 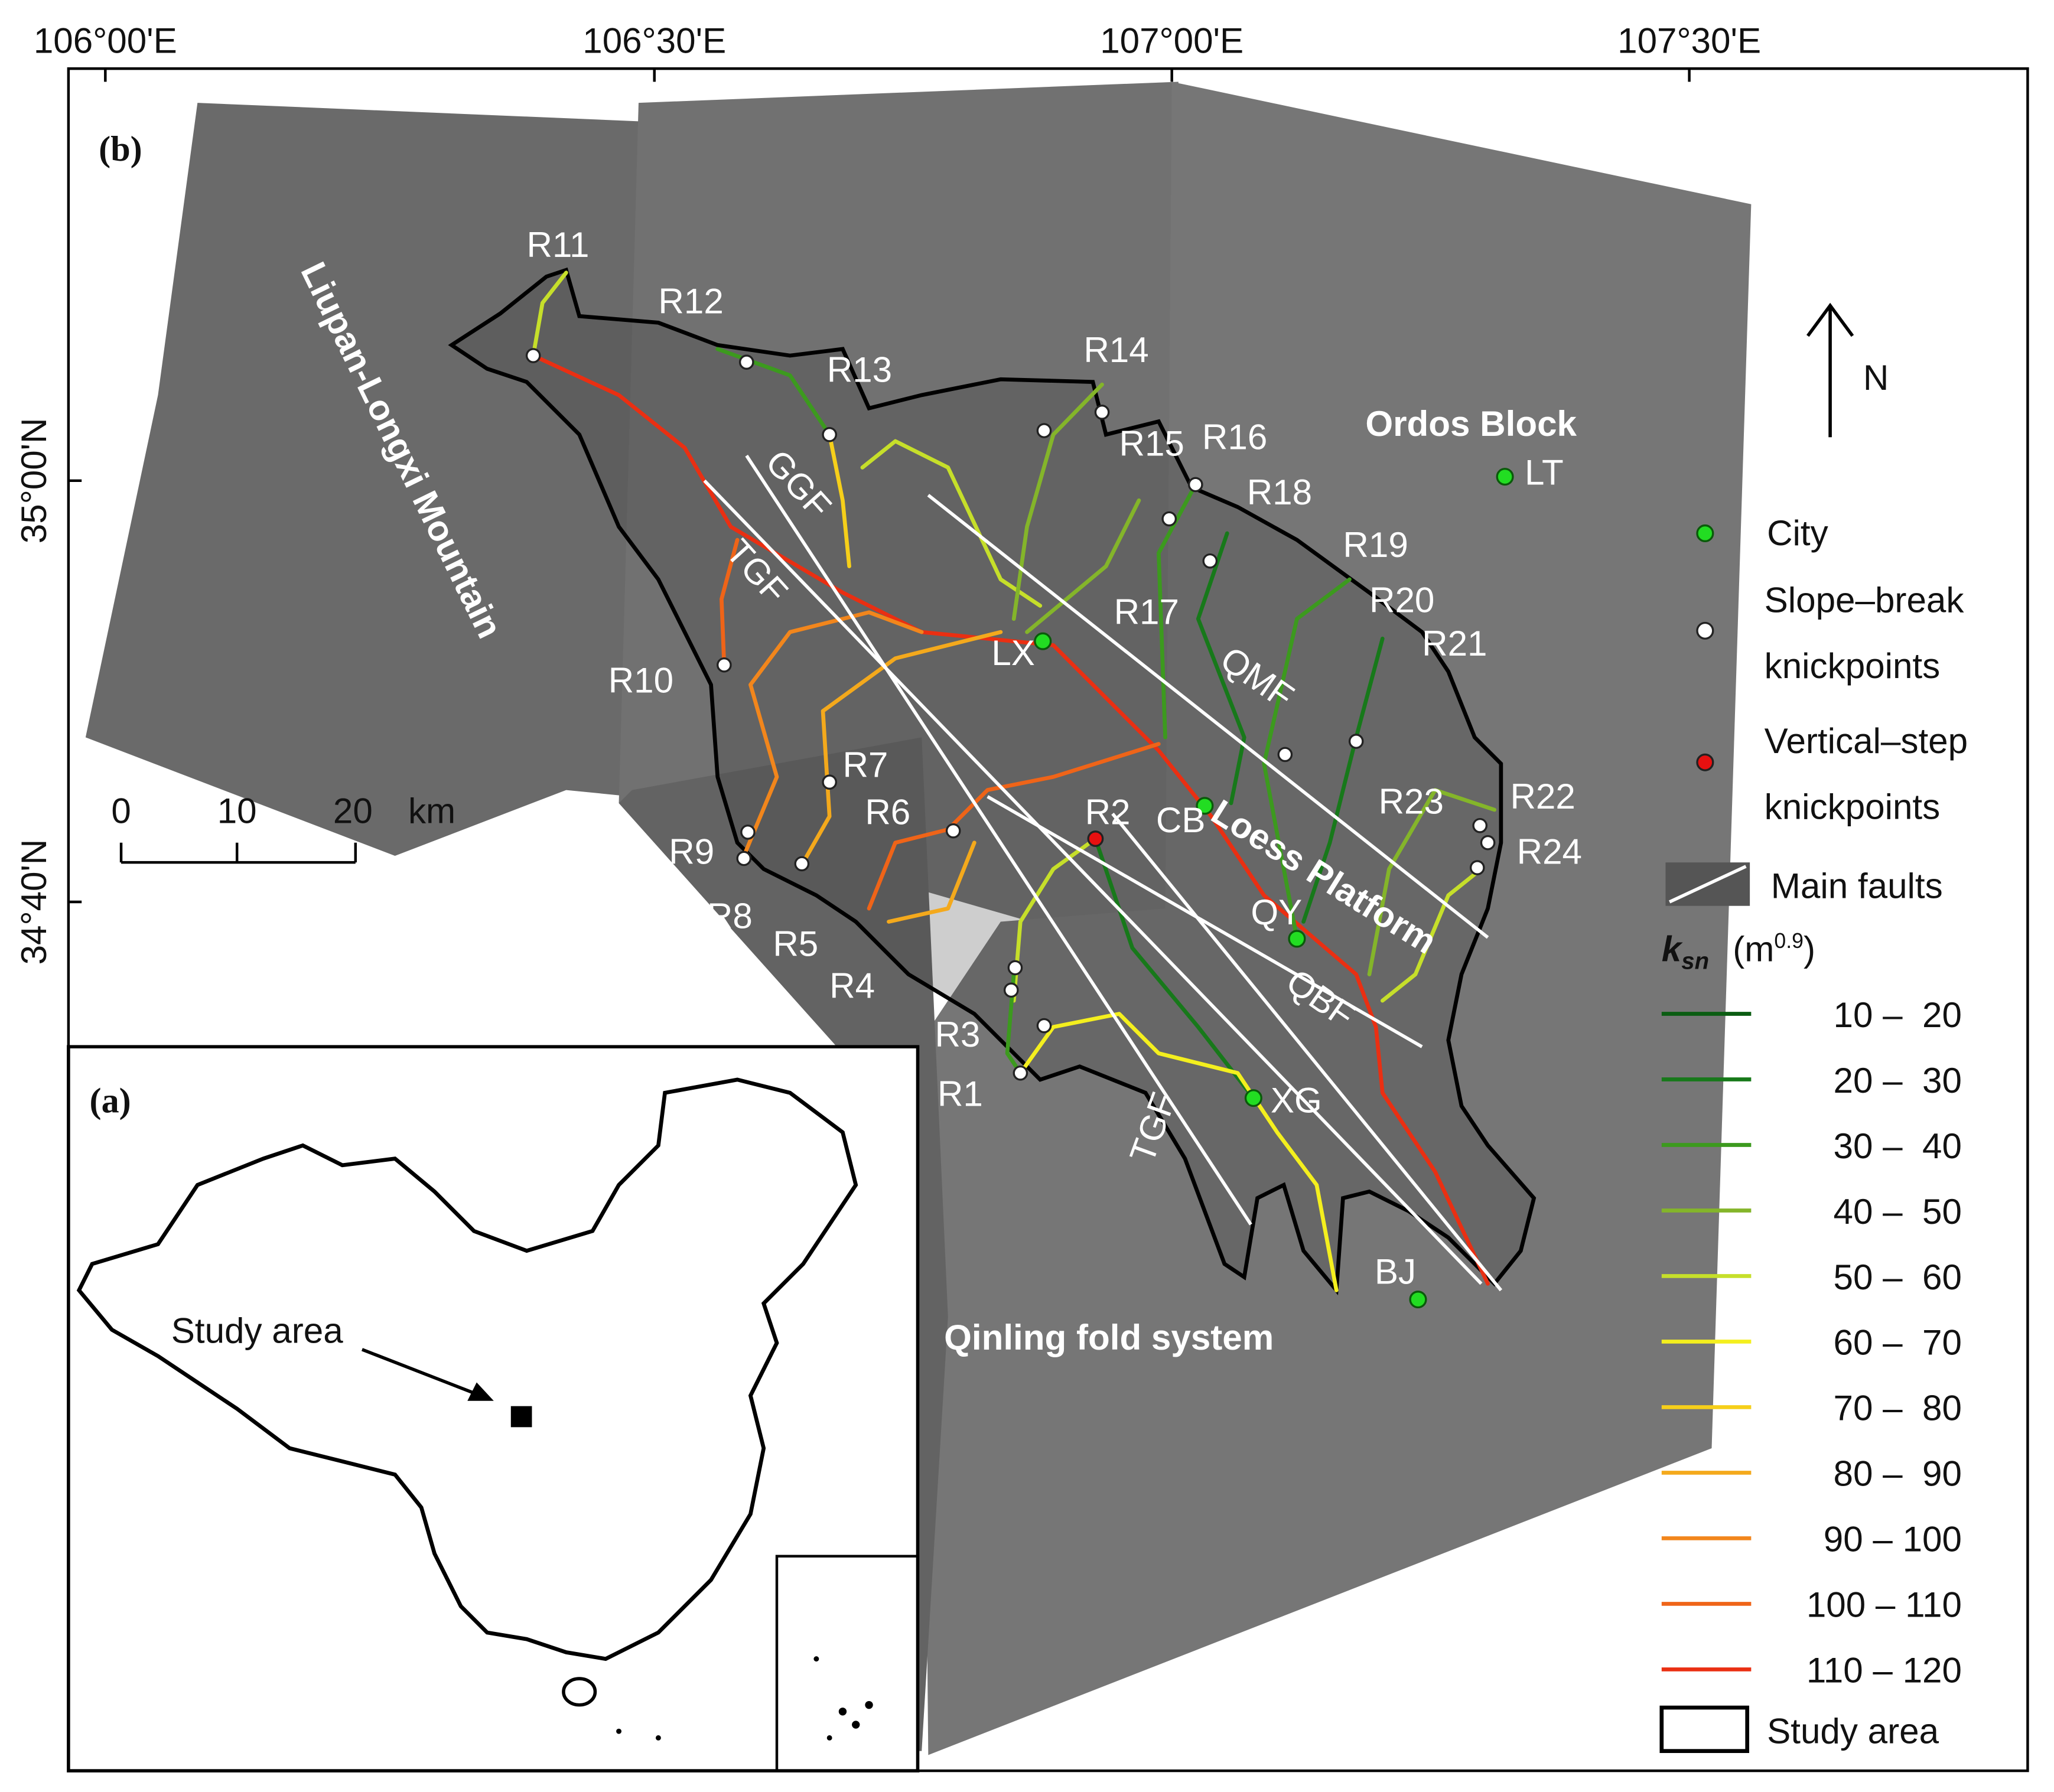 I want to click on ksn-class-label: 20 – 30, so click(x=1898, y=1080).